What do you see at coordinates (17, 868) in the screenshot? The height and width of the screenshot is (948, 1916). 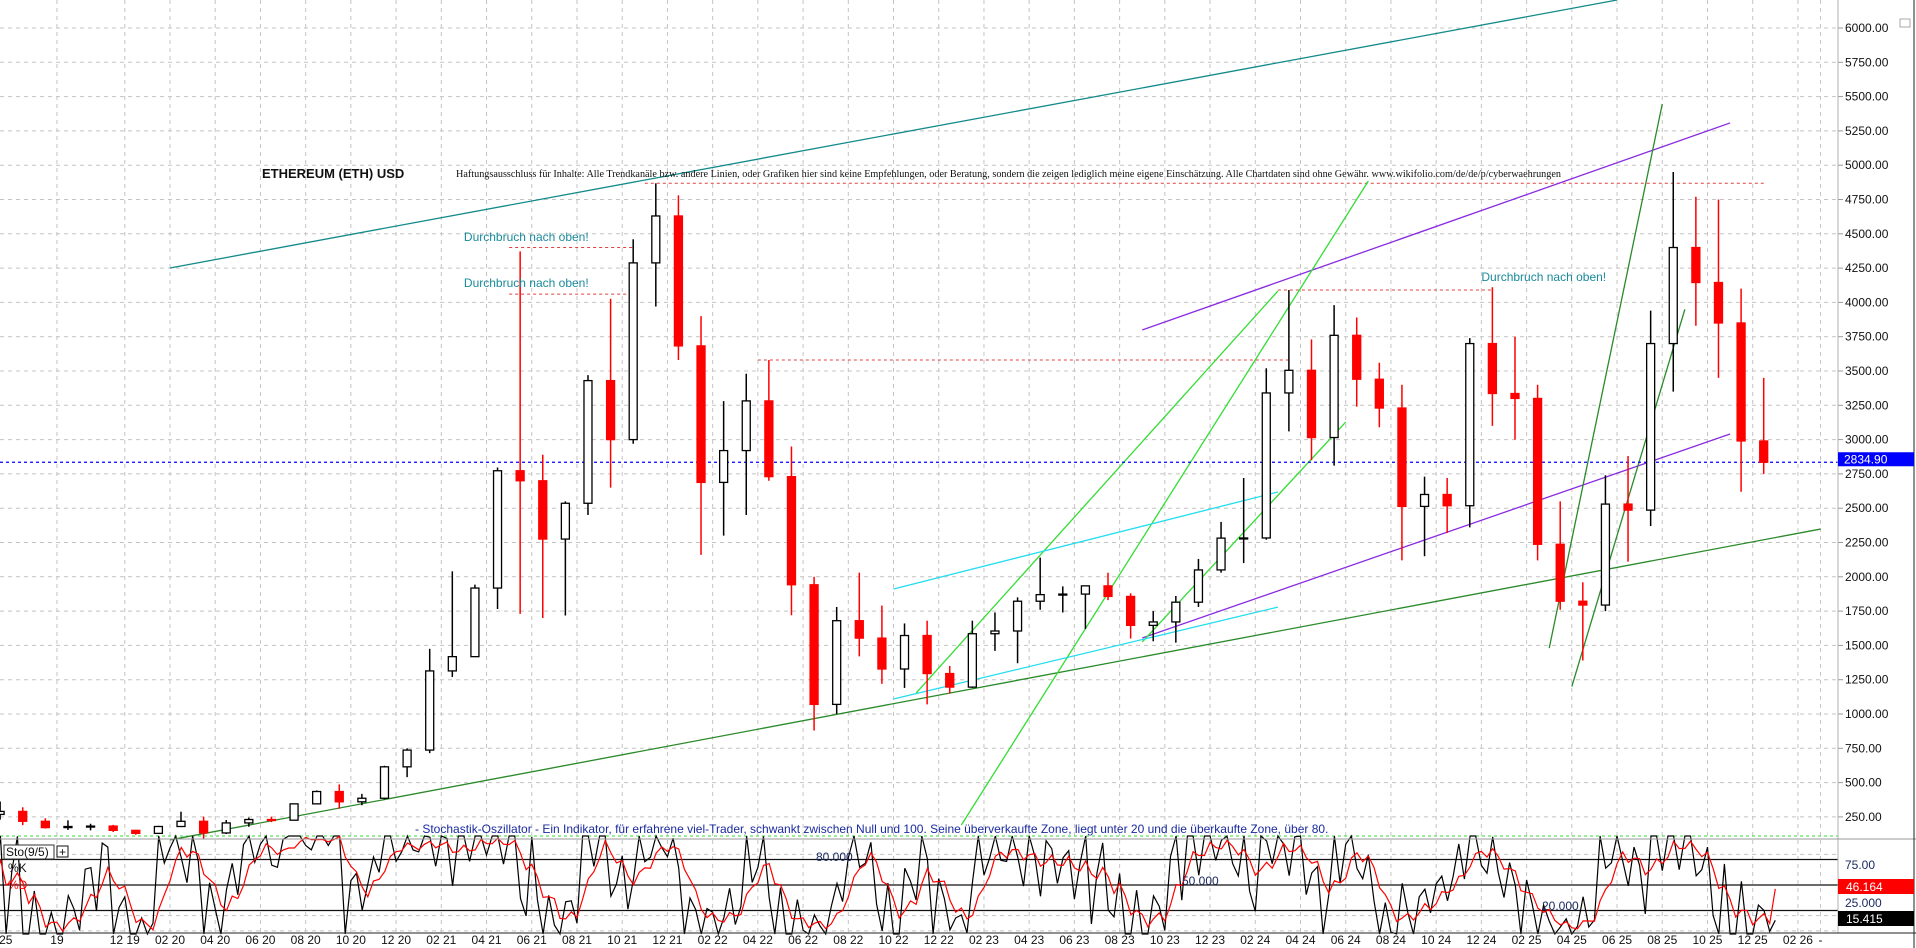 I see `k-legend: %K` at bounding box center [17, 868].